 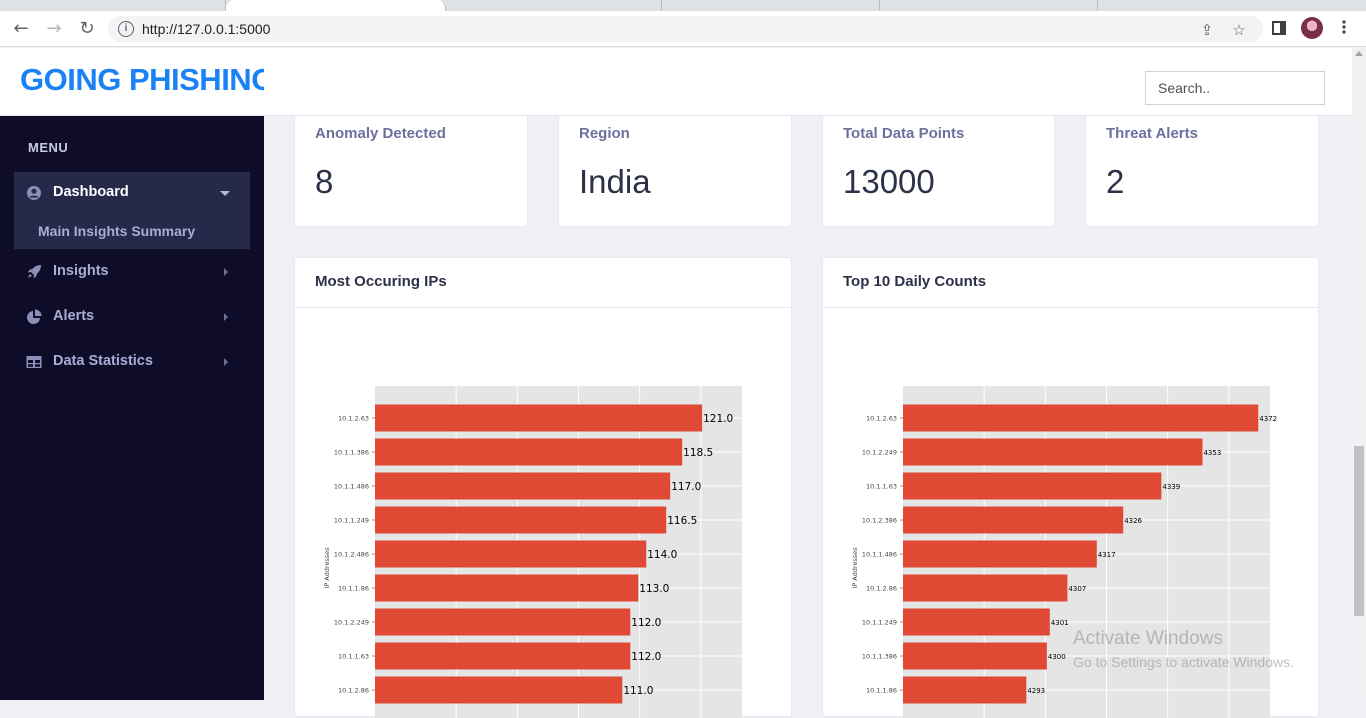 I want to click on data-label: 116.5, so click(x=682, y=521).